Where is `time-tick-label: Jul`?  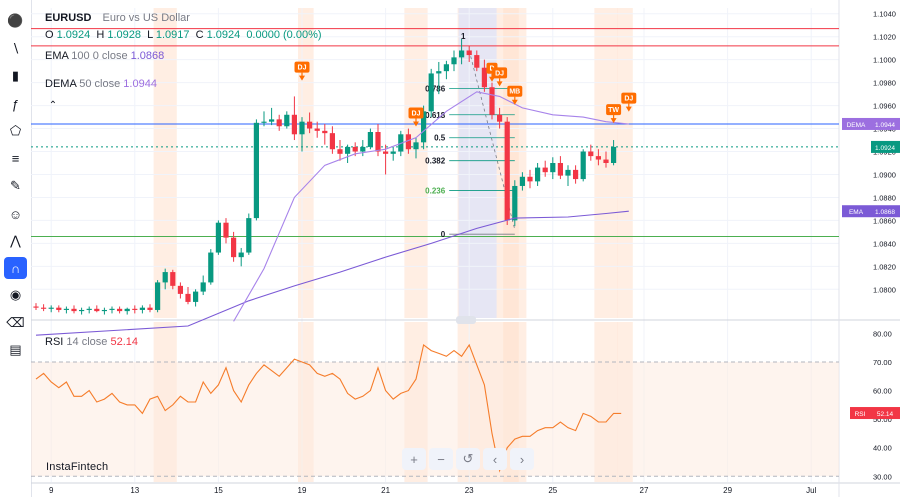 time-tick-label: Jul is located at coordinates (811, 490).